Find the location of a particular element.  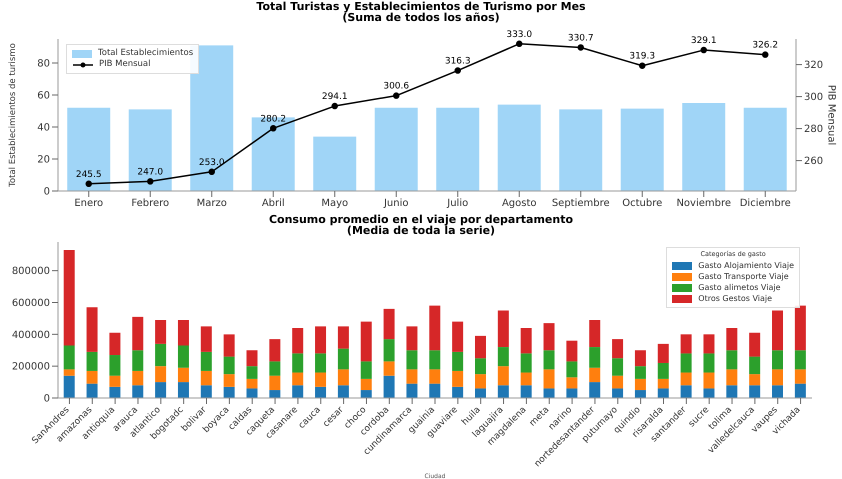

legend-label: Gasto Alojamiento Viaje is located at coordinates (746, 265).